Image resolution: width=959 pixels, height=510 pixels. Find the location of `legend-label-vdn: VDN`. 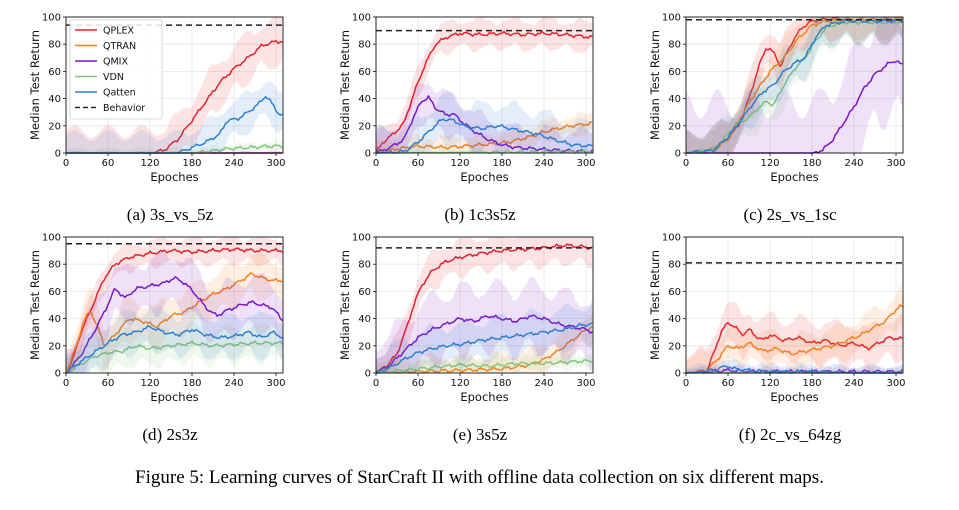

legend-label-vdn: VDN is located at coordinates (113, 77).